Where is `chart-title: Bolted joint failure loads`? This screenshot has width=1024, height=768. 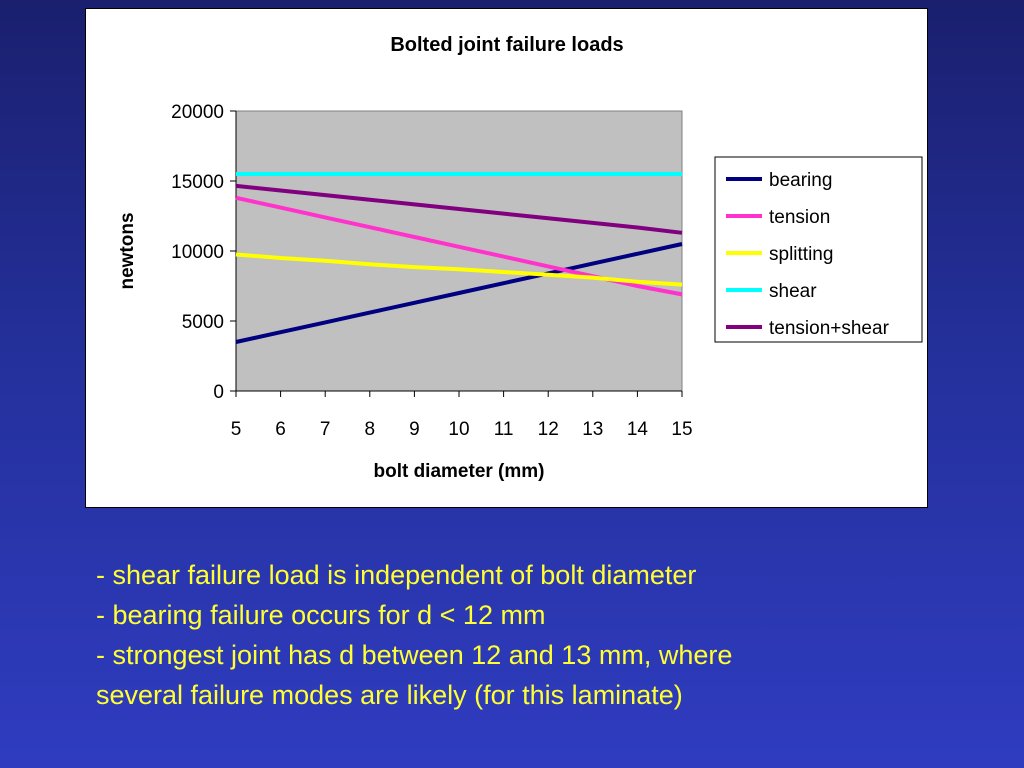
chart-title: Bolted joint failure loads is located at coordinates (506, 45).